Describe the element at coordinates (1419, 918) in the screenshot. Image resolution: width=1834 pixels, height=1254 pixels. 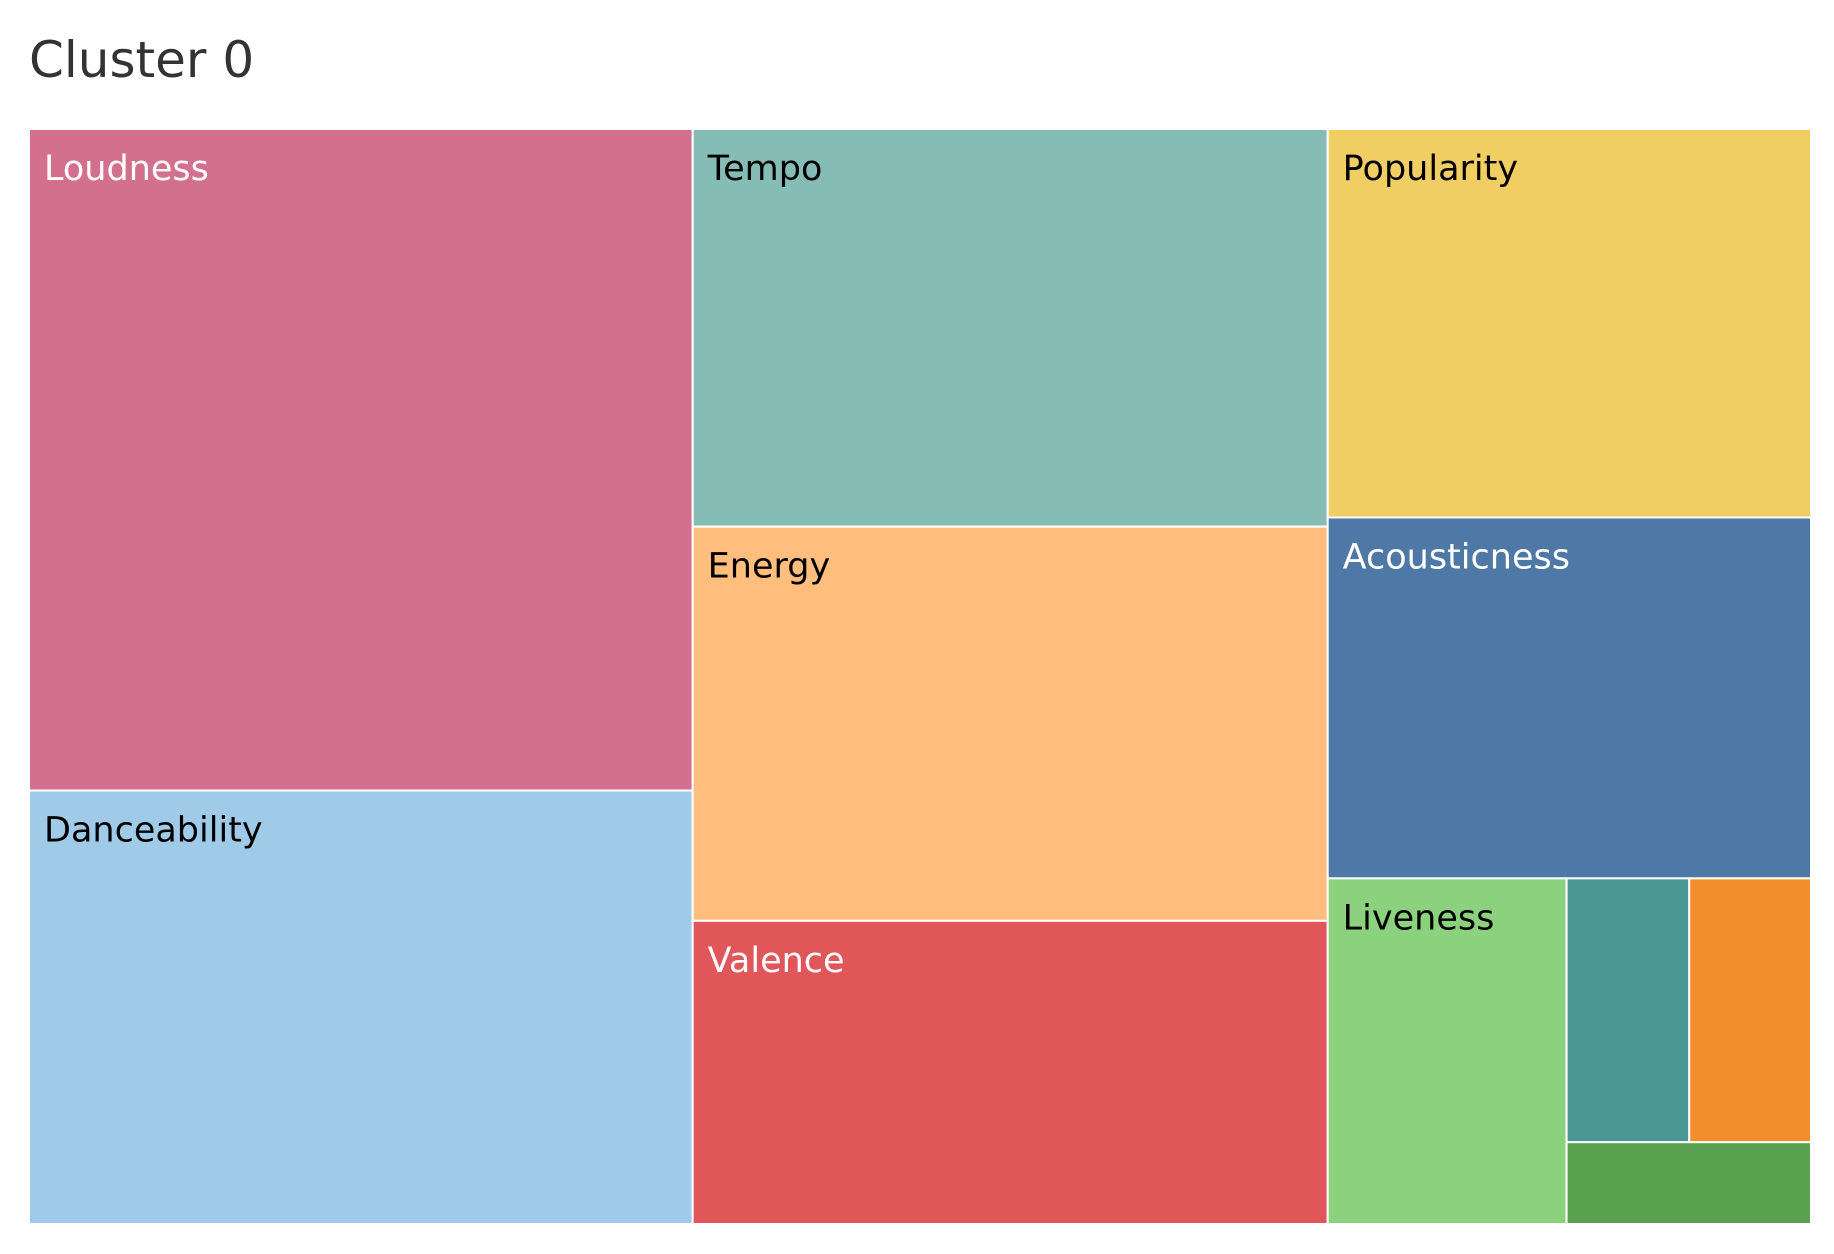
I see `treemap-label-liveness: Liveness` at that location.